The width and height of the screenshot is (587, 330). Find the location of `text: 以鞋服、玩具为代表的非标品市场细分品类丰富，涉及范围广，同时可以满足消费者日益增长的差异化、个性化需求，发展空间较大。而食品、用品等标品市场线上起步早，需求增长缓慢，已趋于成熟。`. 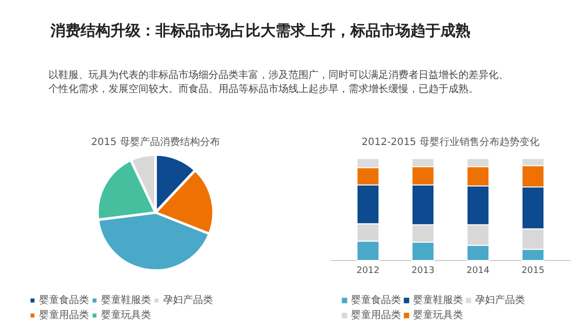

text: 以鞋服、玩具为代表的非标品市场细分品类丰富，涉及范围广，同时可以满足消费者日益增长的差异化、个性化需求，发展空间较大。而食品、用品等标品市场线上起步早，需求增长缓慢，已趋于成熟。 is located at coordinates (278, 82).